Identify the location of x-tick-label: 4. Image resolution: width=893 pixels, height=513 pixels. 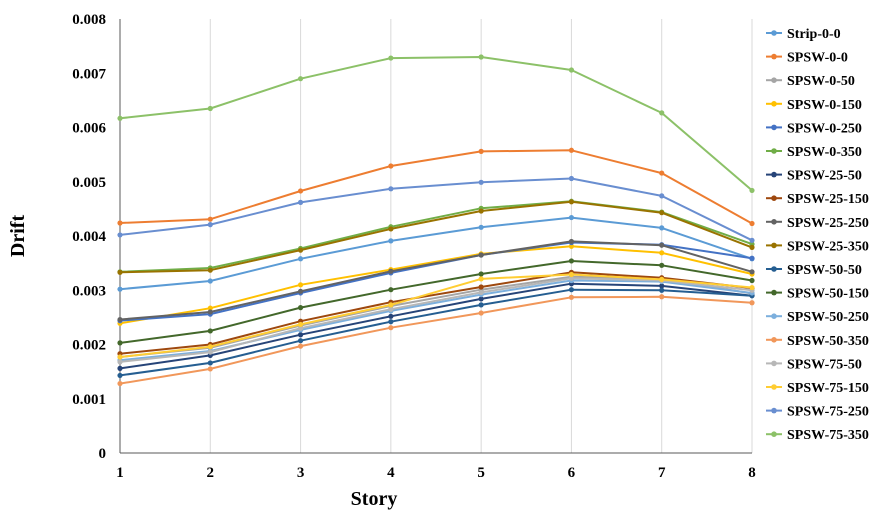
(391, 473).